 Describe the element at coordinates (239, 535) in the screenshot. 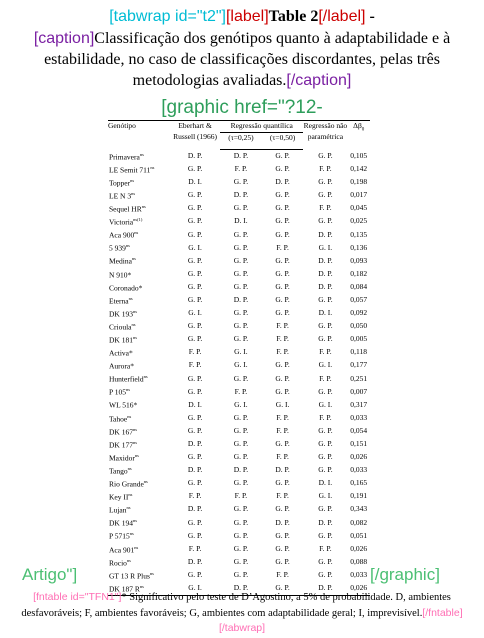

I see `table-row: P 5715ns G. P. G. P. G. P. G. P. 0,051` at that location.